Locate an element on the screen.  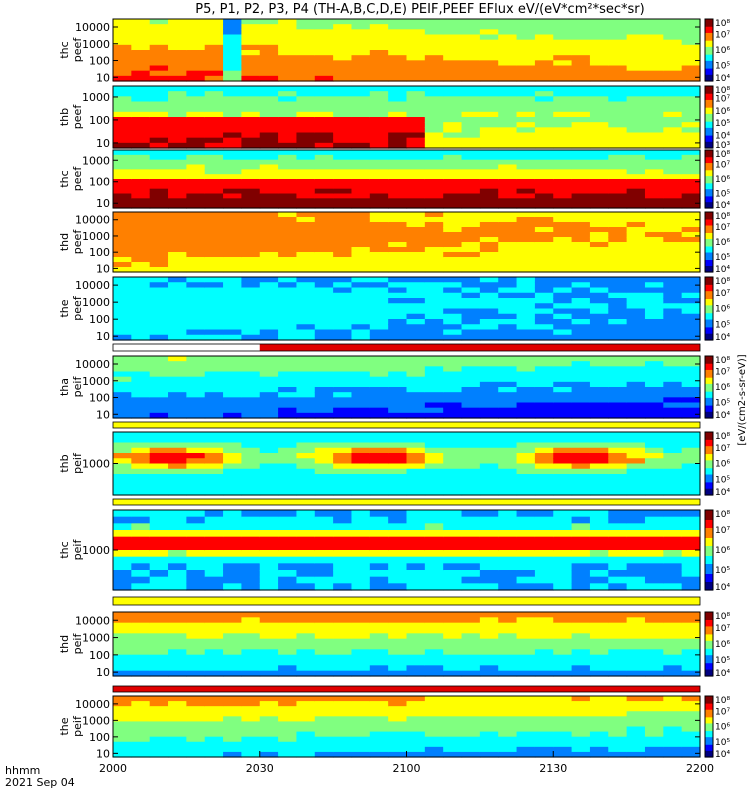
y-tick-label: 10 is located at coordinates (103, 143).